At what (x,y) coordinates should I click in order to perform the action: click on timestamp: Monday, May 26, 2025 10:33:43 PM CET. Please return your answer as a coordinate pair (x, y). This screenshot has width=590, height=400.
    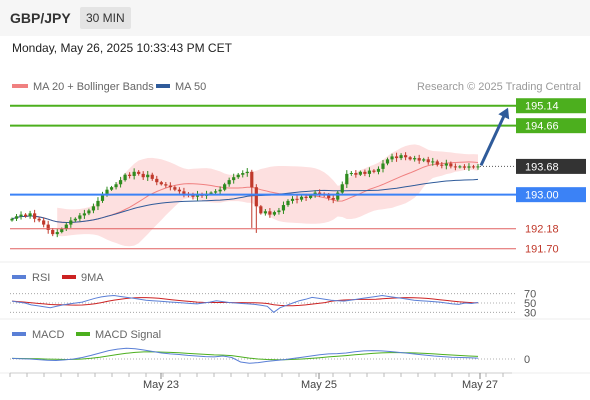
    Looking at the image, I should click on (122, 48).